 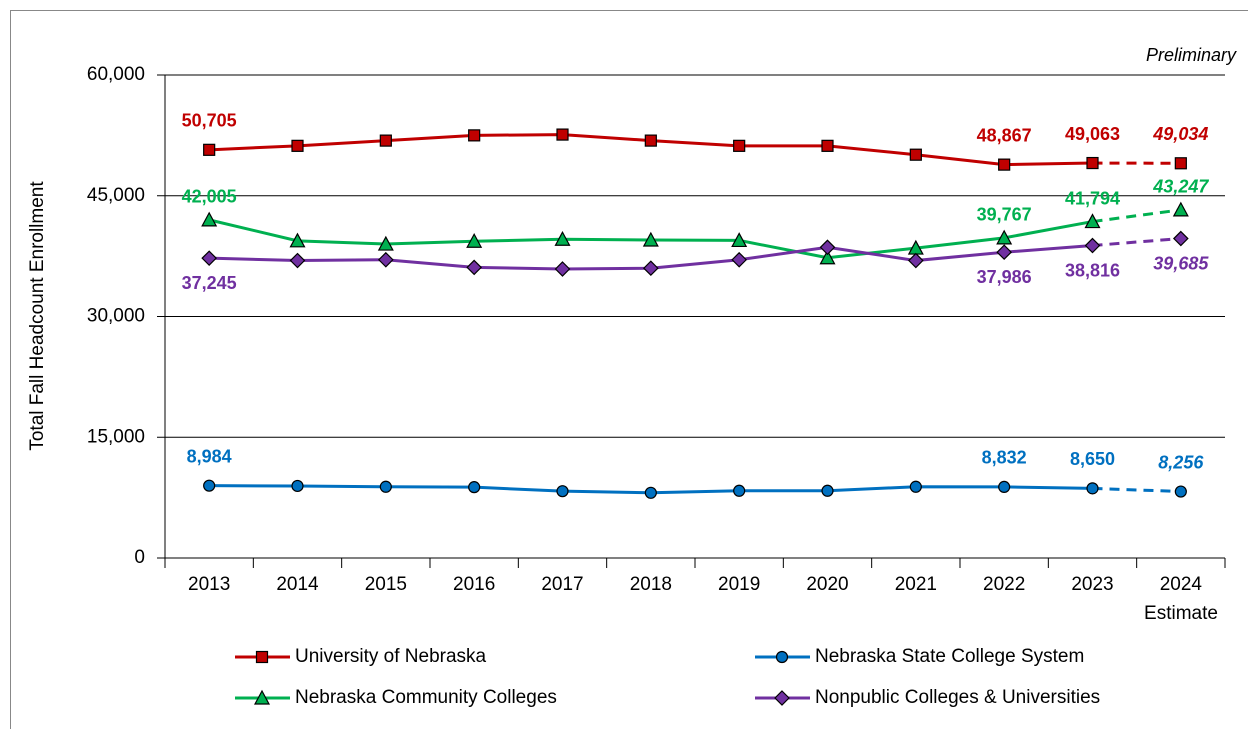 What do you see at coordinates (827, 584) in the screenshot?
I see `x-tick-label: 2020` at bounding box center [827, 584].